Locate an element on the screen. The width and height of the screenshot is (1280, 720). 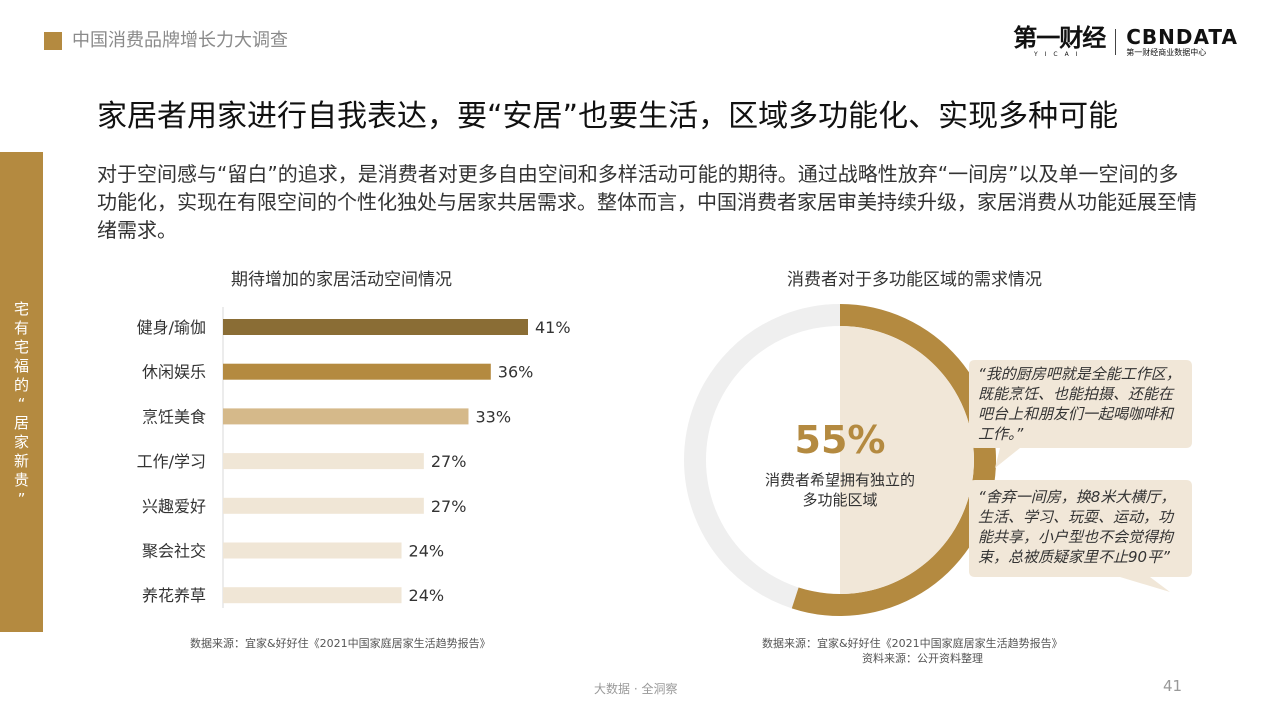
yicai-logo-text: 第一财经 is located at coordinates (1059, 38).